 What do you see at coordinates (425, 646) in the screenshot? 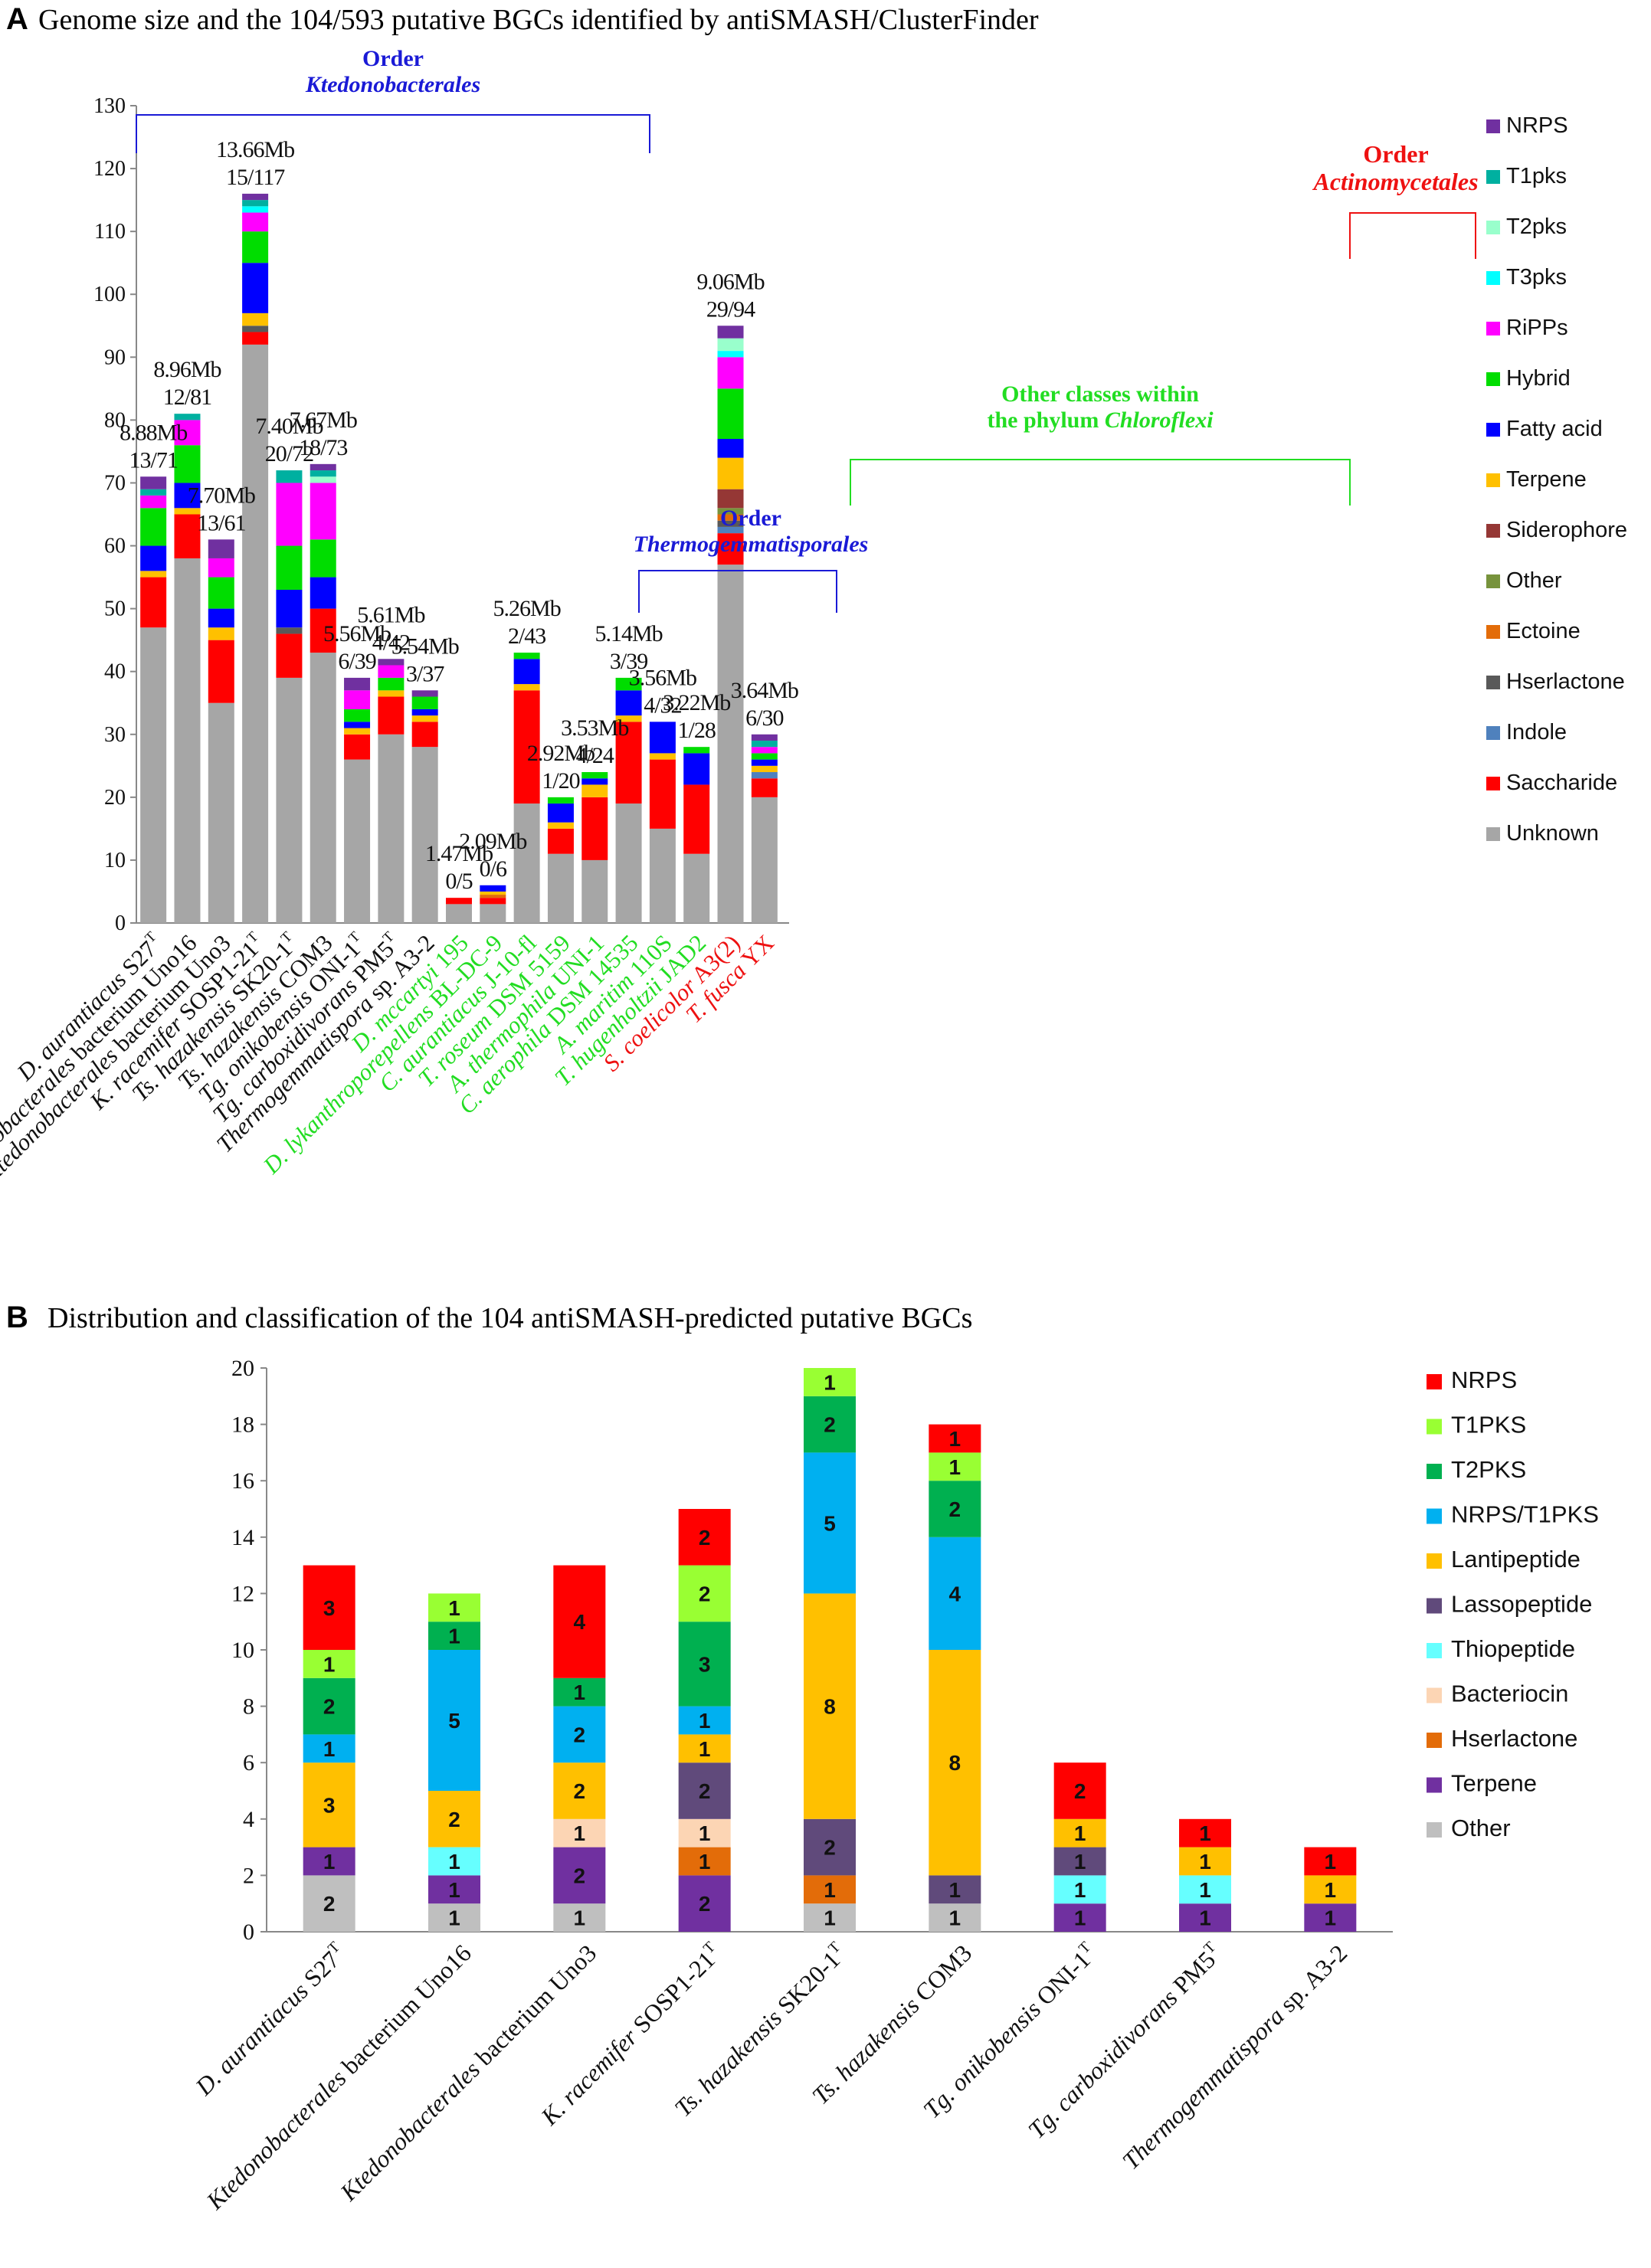
I see `genome-size-label: 5.54Mb` at bounding box center [425, 646].